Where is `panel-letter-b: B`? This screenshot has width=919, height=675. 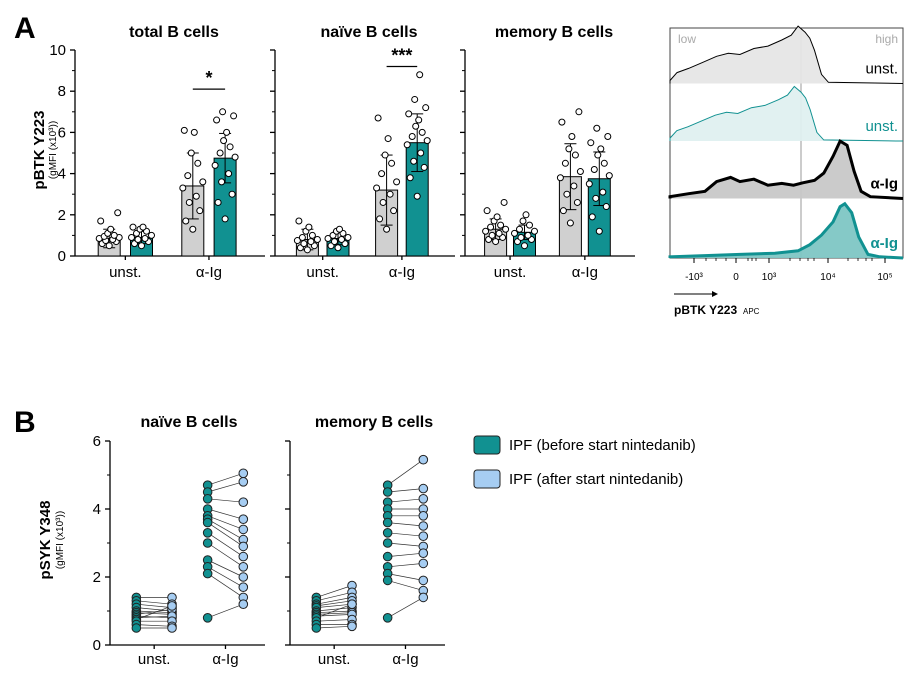
panel-letter-b: B is located at coordinates (25, 422).